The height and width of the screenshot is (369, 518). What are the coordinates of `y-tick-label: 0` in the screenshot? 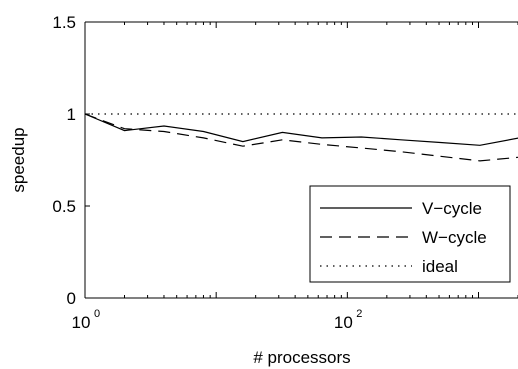 It's located at (71, 298).